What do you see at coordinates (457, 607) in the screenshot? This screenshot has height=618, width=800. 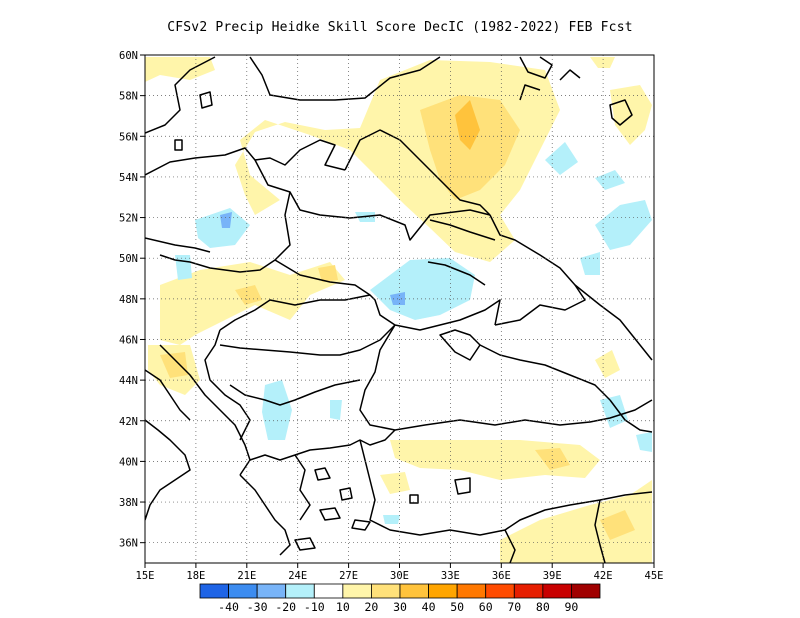 I see `colorbar-label: 50` at bounding box center [457, 607].